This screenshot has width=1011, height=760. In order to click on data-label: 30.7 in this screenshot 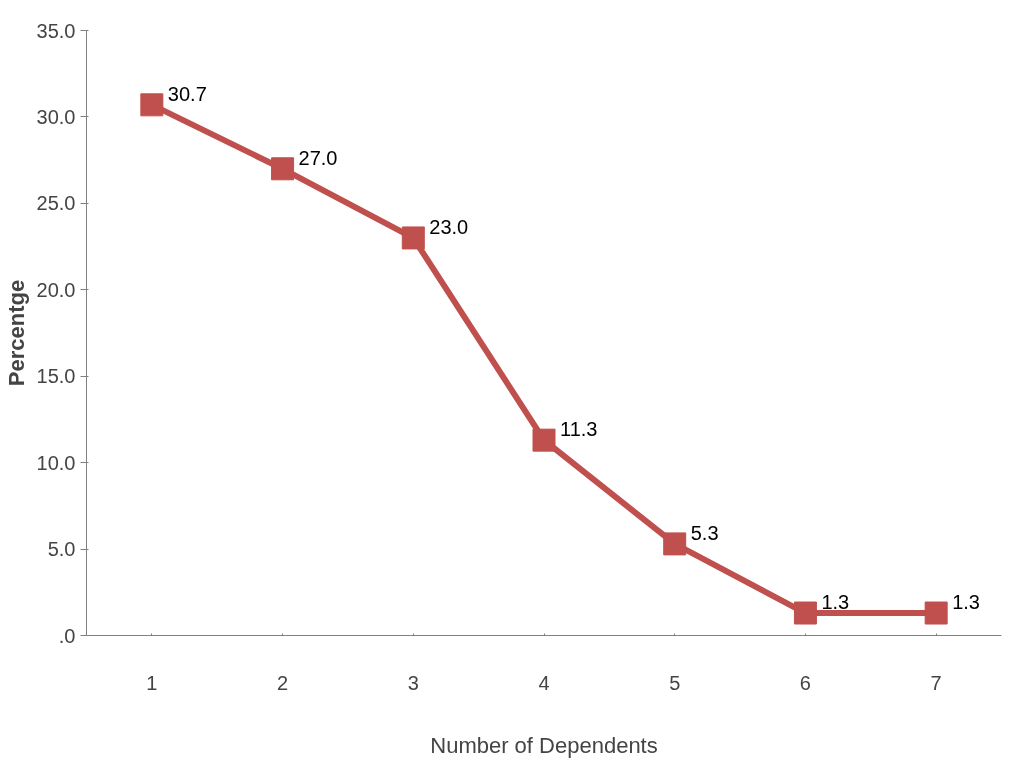, I will do `click(187, 93)`.